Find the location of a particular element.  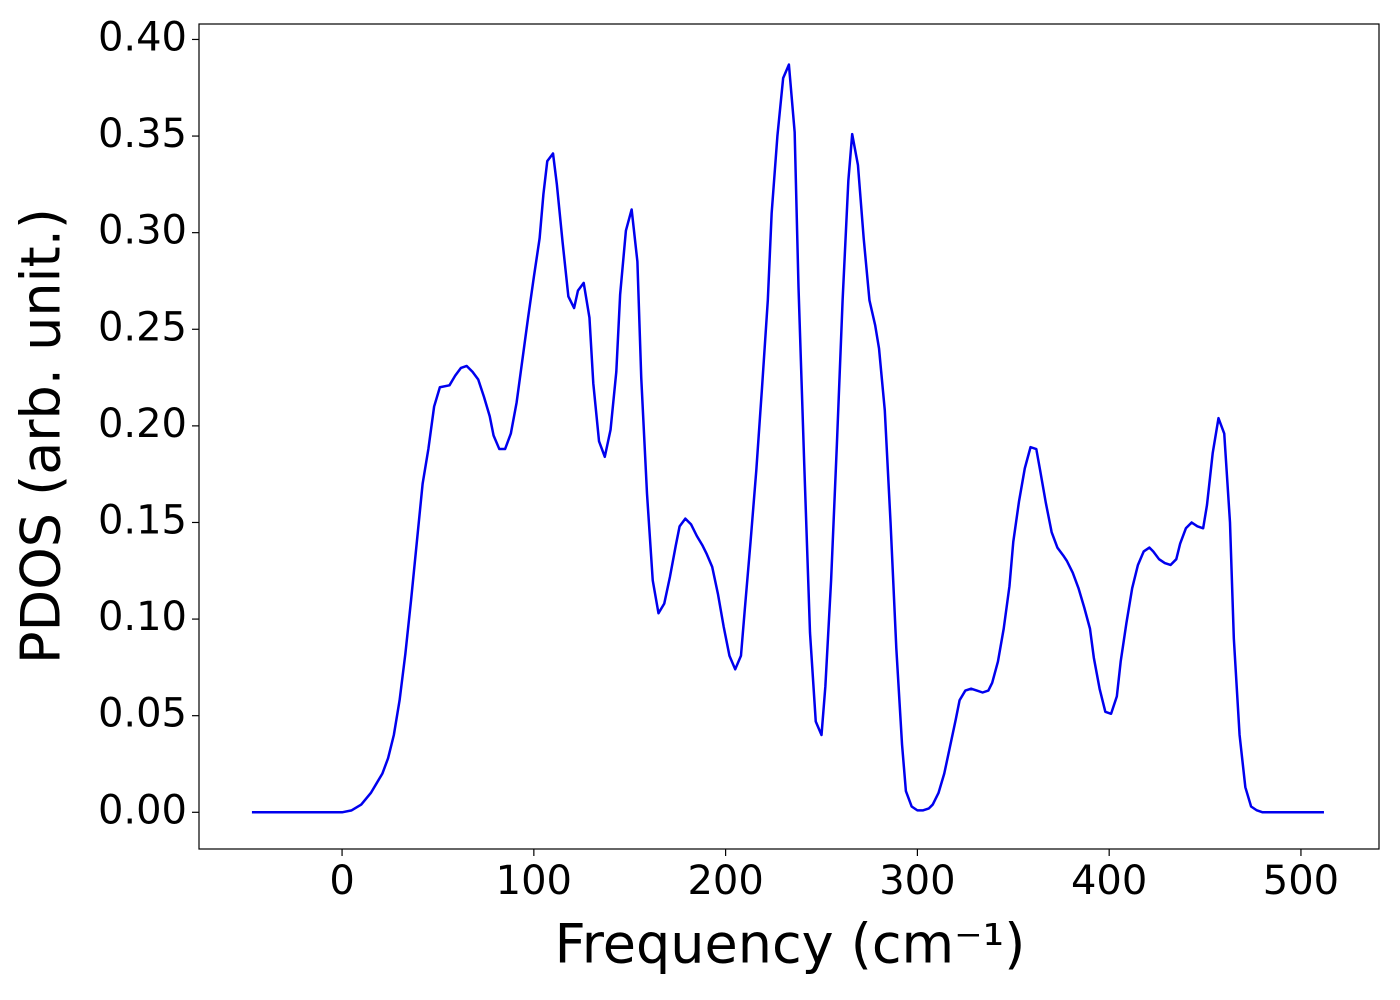

y-tick-label: 0.25 is located at coordinates (142, 327).